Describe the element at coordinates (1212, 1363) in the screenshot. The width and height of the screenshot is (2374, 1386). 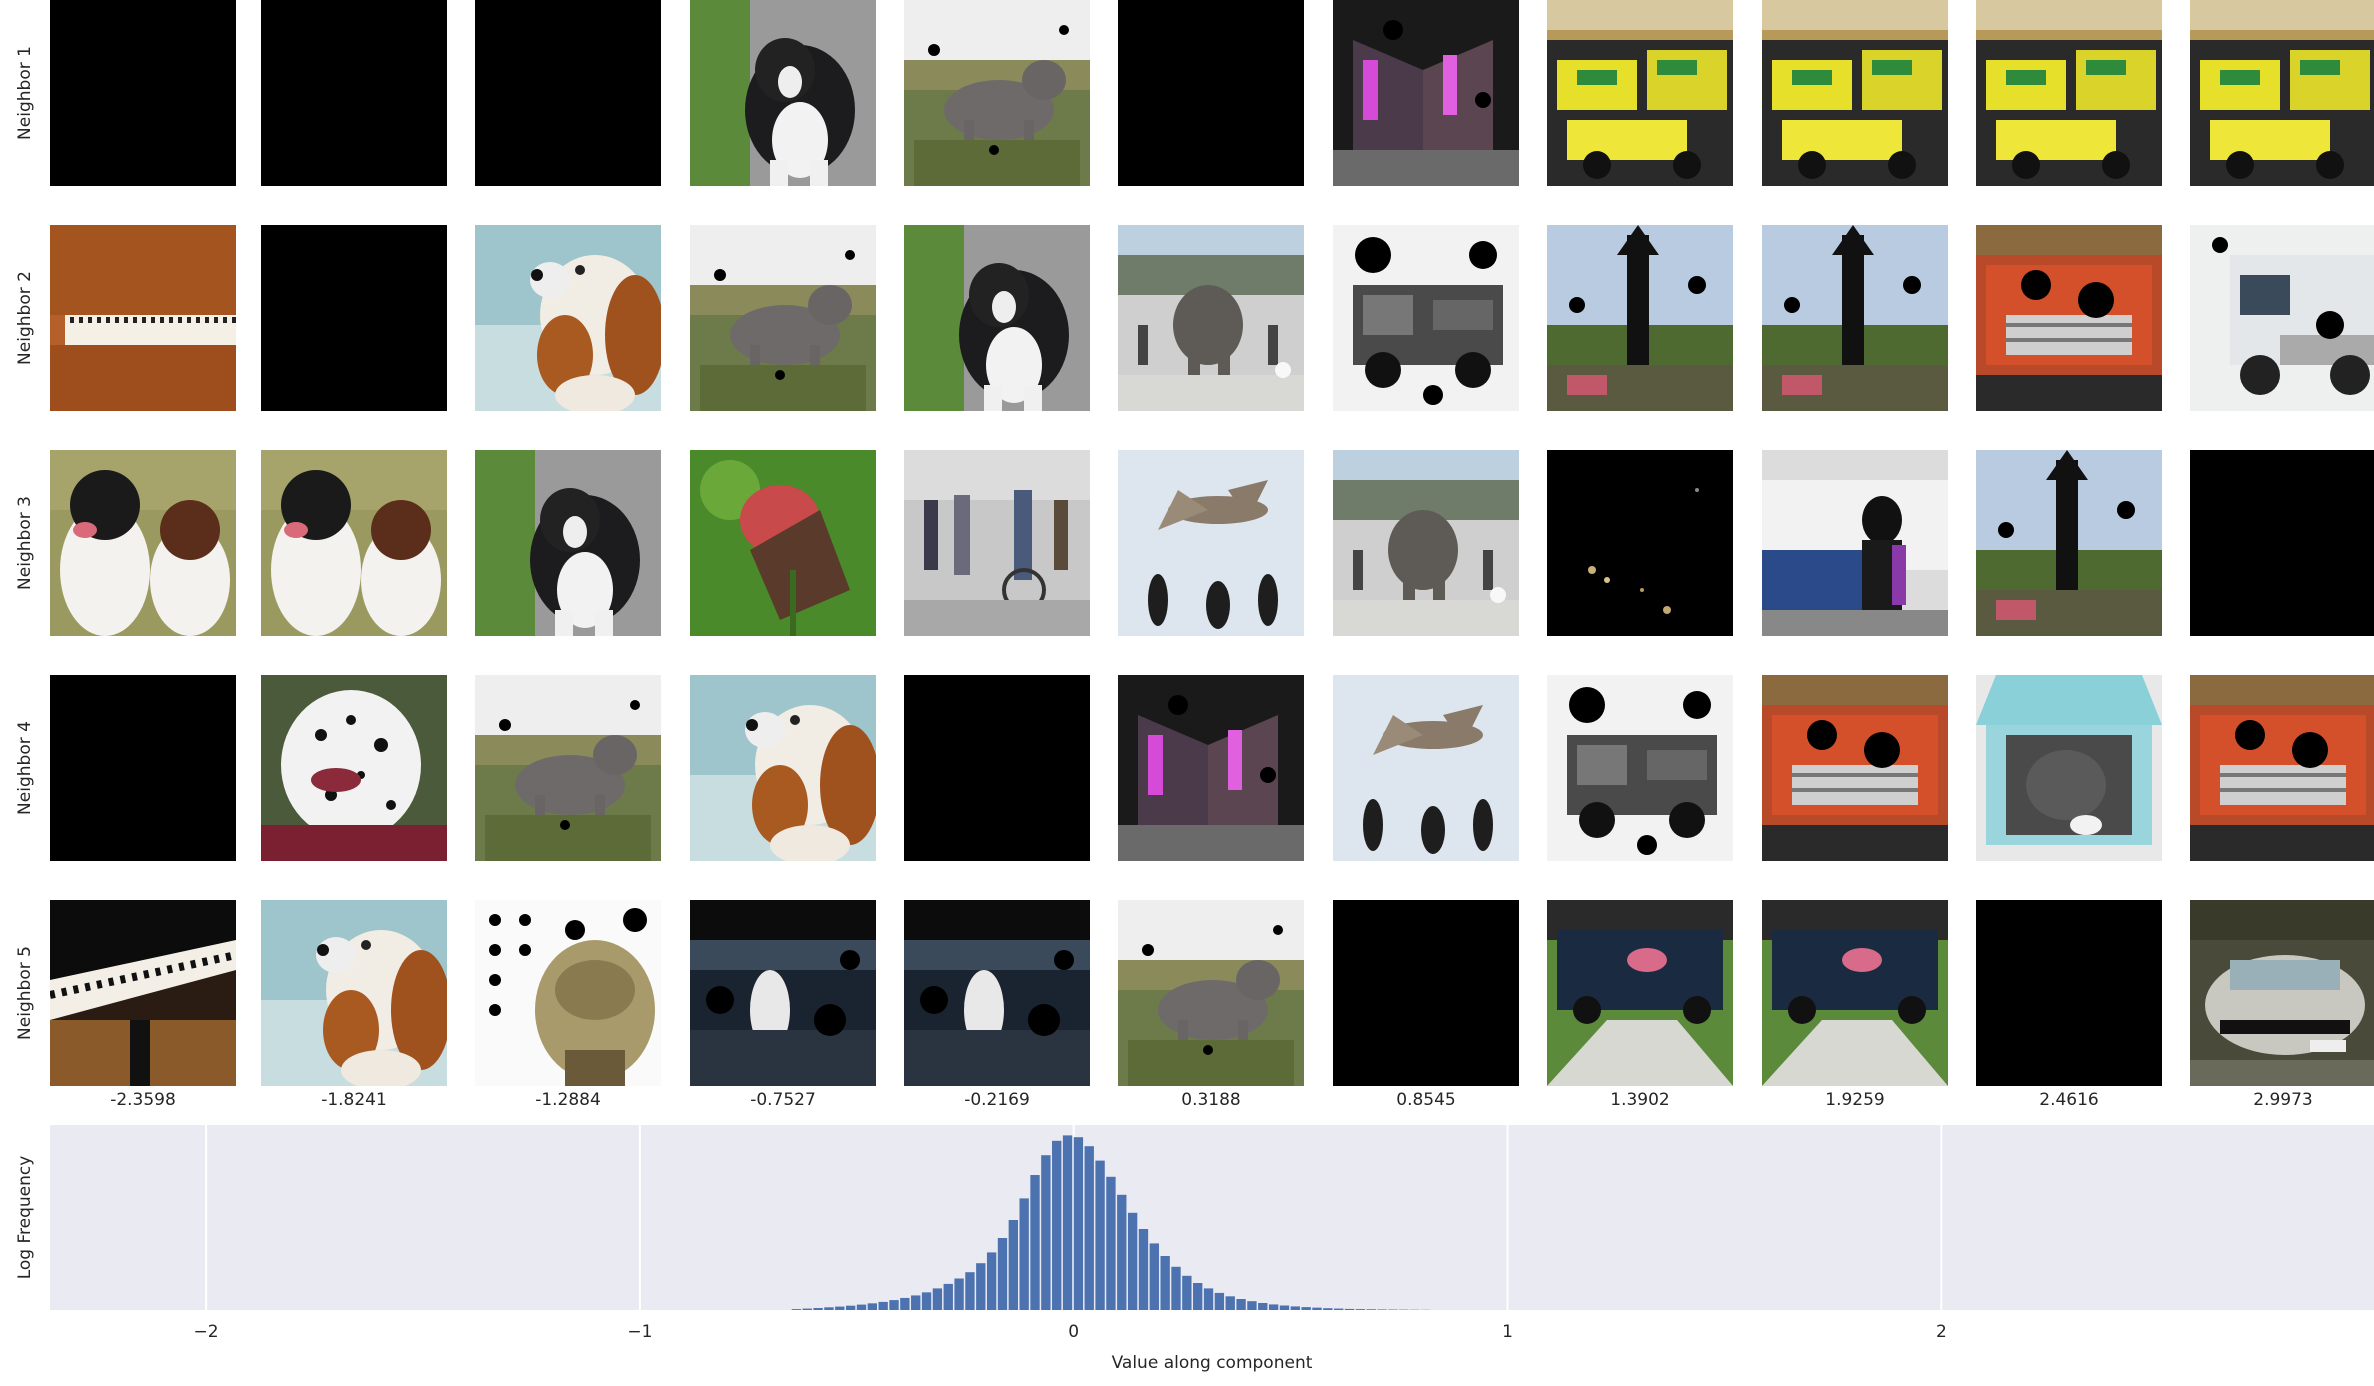
I see `x-axis-label: Value along component` at that location.